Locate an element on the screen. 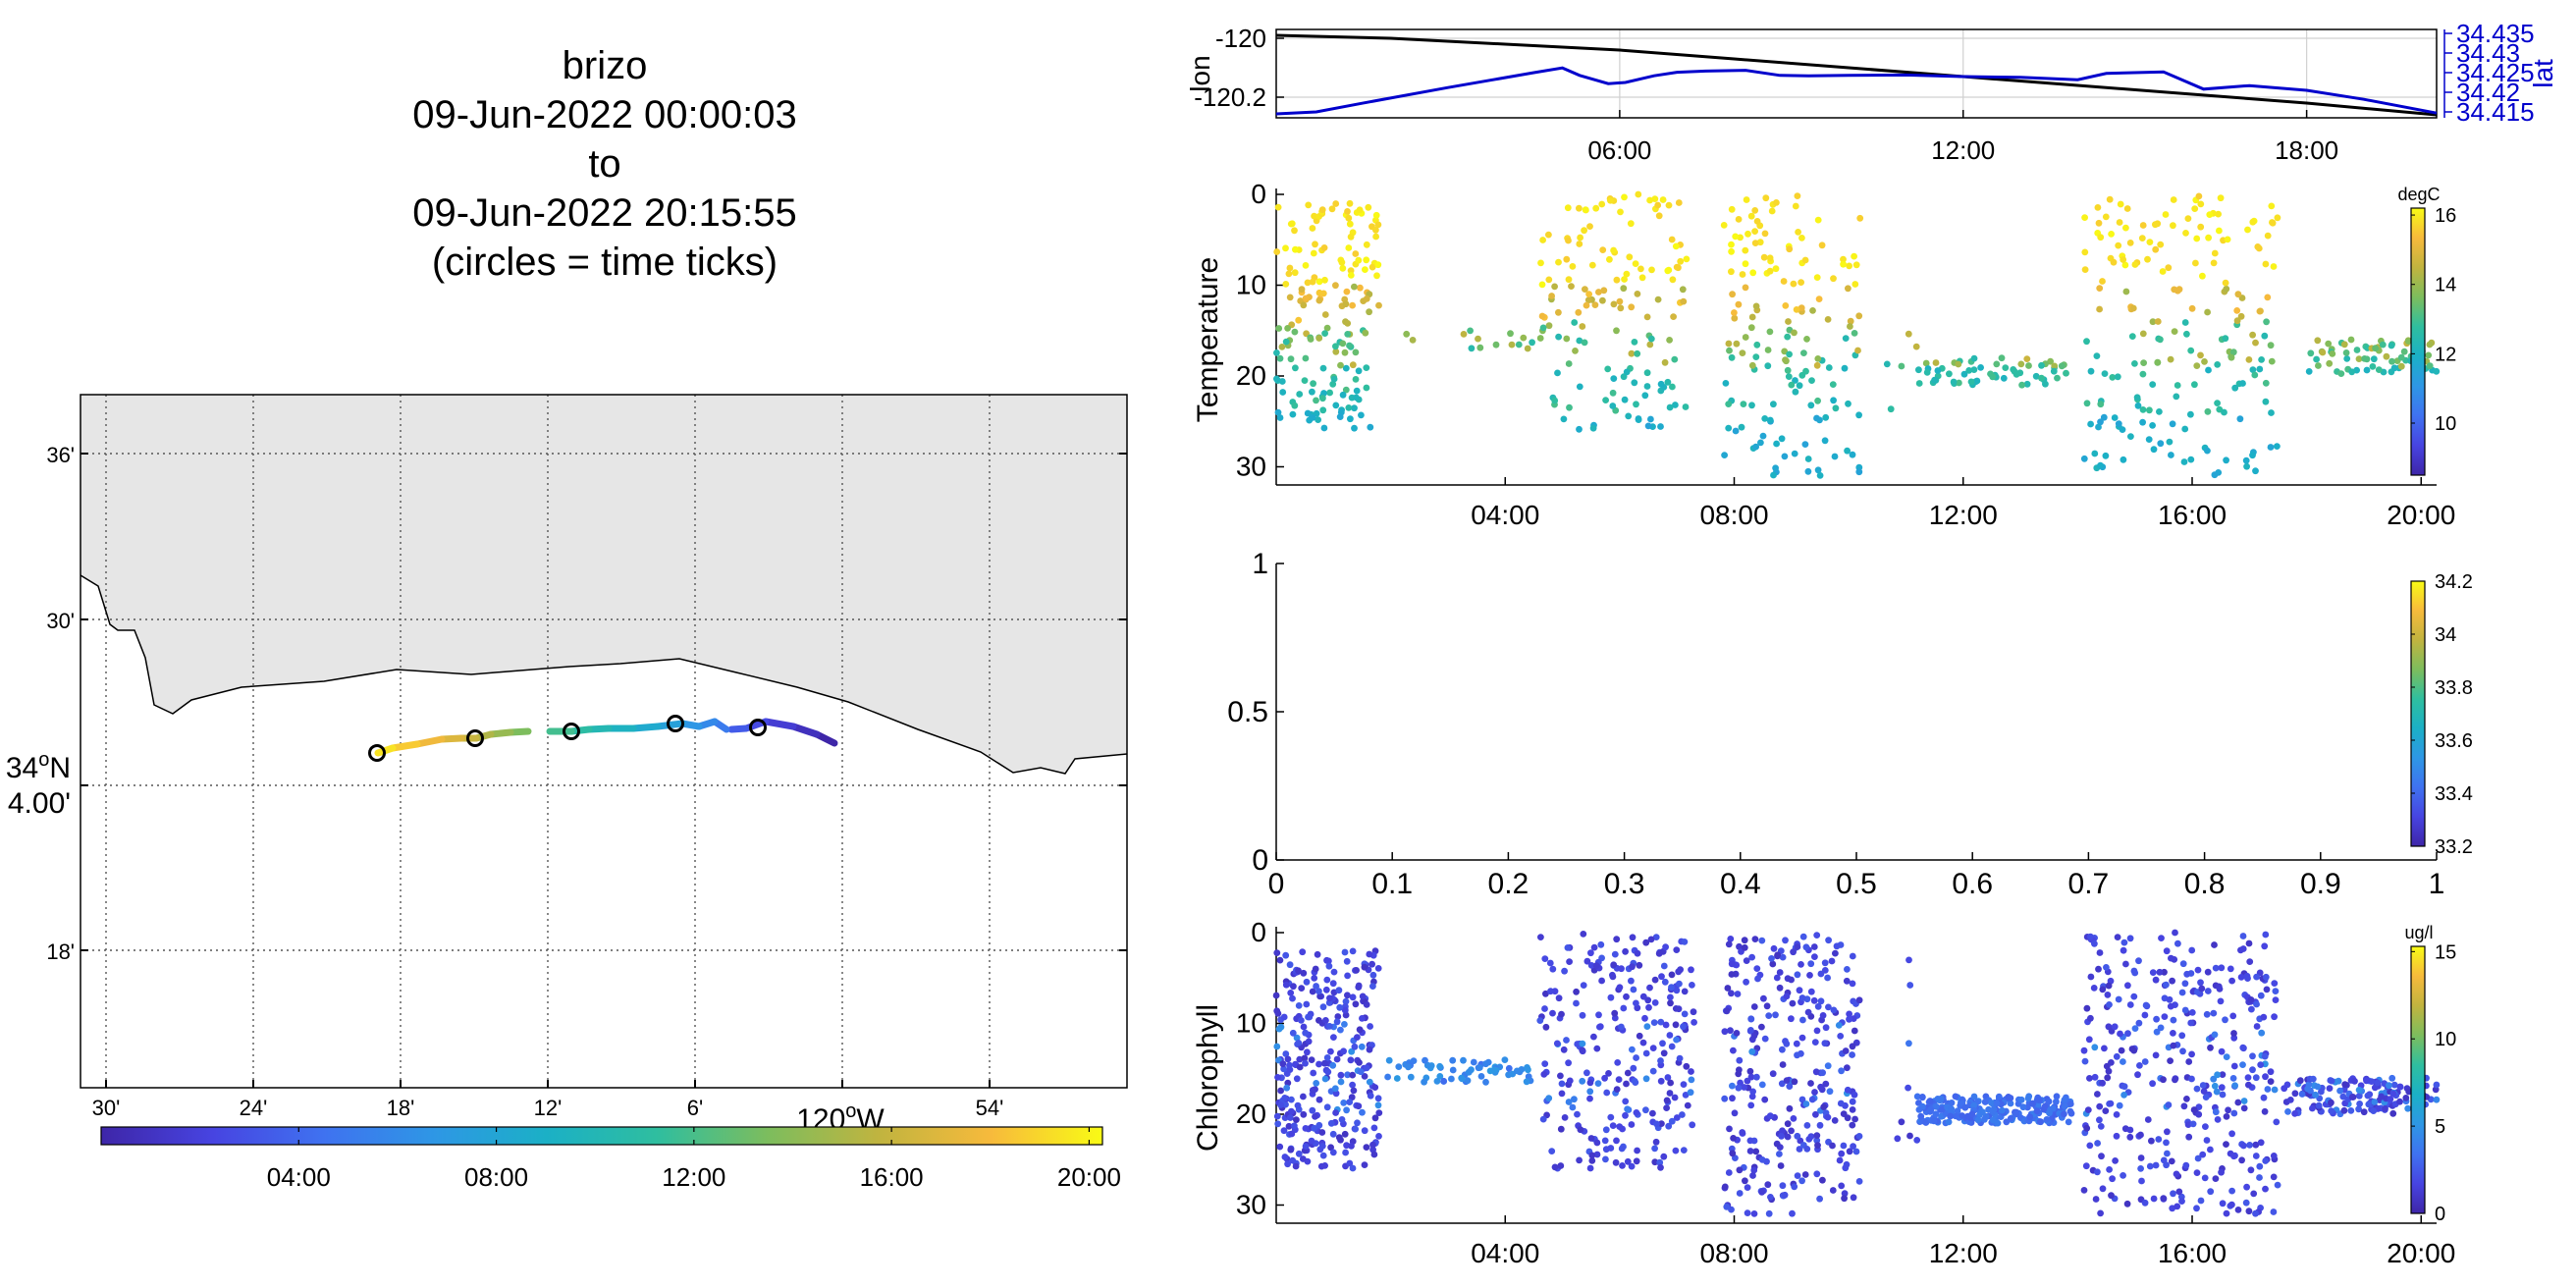  salinity-x-tick-label: 0.4 is located at coordinates (1740, 884).